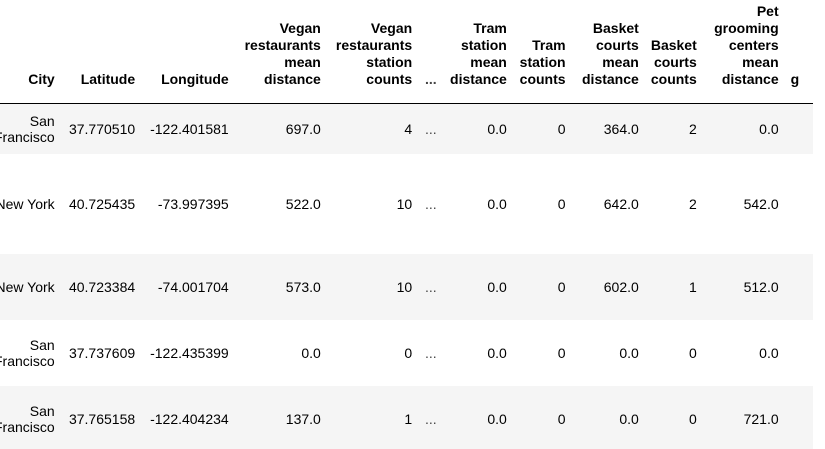 The height and width of the screenshot is (449, 825). What do you see at coordinates (621, 128) in the screenshot?
I see `cell-basket-mean-distance: 364.0` at bounding box center [621, 128].